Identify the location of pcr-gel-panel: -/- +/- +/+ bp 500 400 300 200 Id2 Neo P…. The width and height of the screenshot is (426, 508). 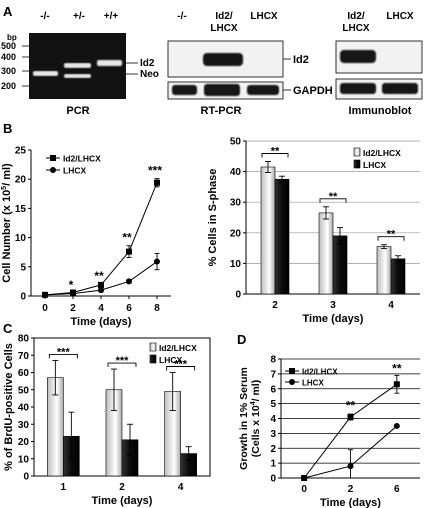
(80, 64).